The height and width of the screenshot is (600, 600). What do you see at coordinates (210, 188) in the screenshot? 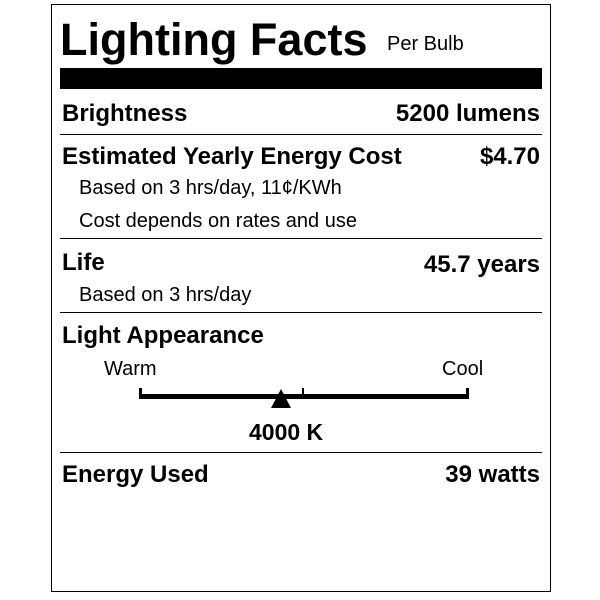
I see `cost-note-1: Based on 3 hrs/day, 11¢/KWh` at bounding box center [210, 188].